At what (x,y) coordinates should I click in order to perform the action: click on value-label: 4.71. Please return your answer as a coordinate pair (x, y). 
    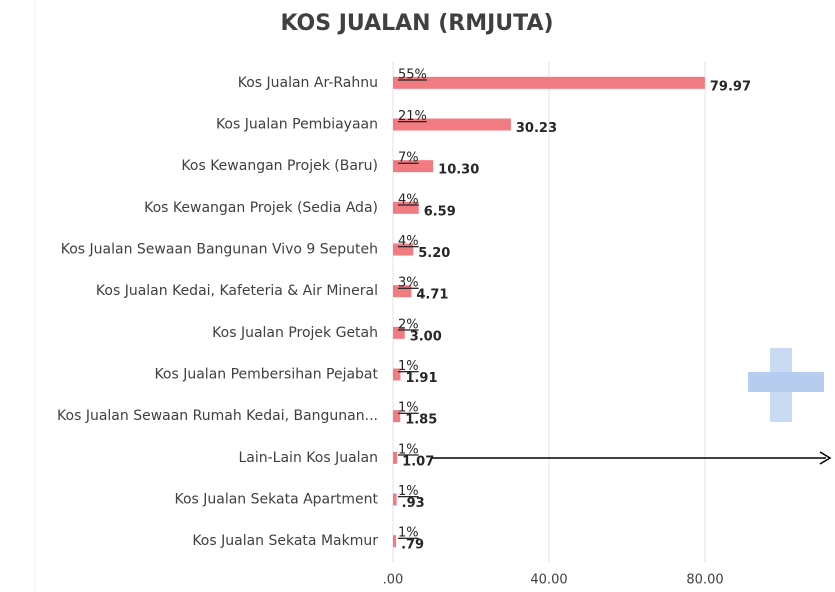
    Looking at the image, I should click on (432, 295).